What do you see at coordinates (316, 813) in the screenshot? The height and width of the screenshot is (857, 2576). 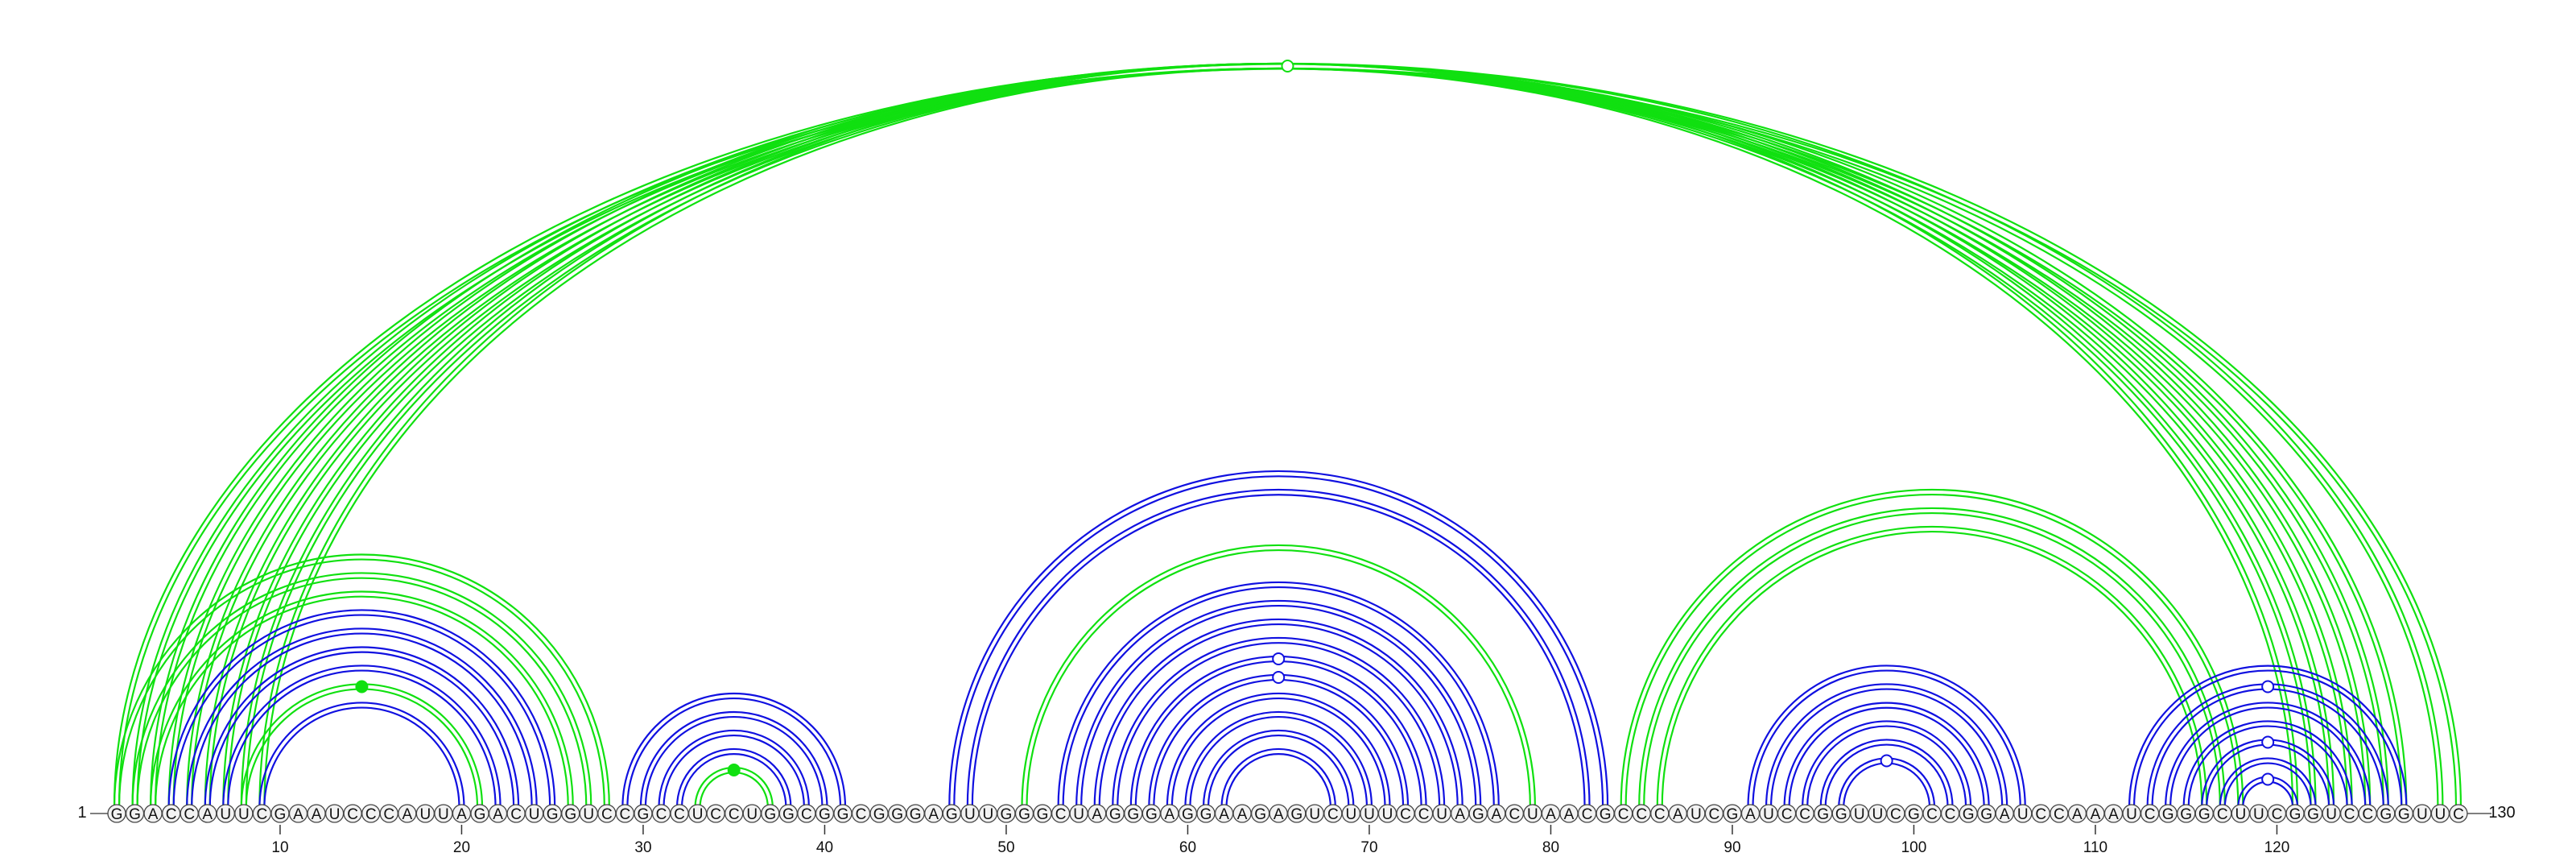 I see `nucleotide-12: A` at bounding box center [316, 813].